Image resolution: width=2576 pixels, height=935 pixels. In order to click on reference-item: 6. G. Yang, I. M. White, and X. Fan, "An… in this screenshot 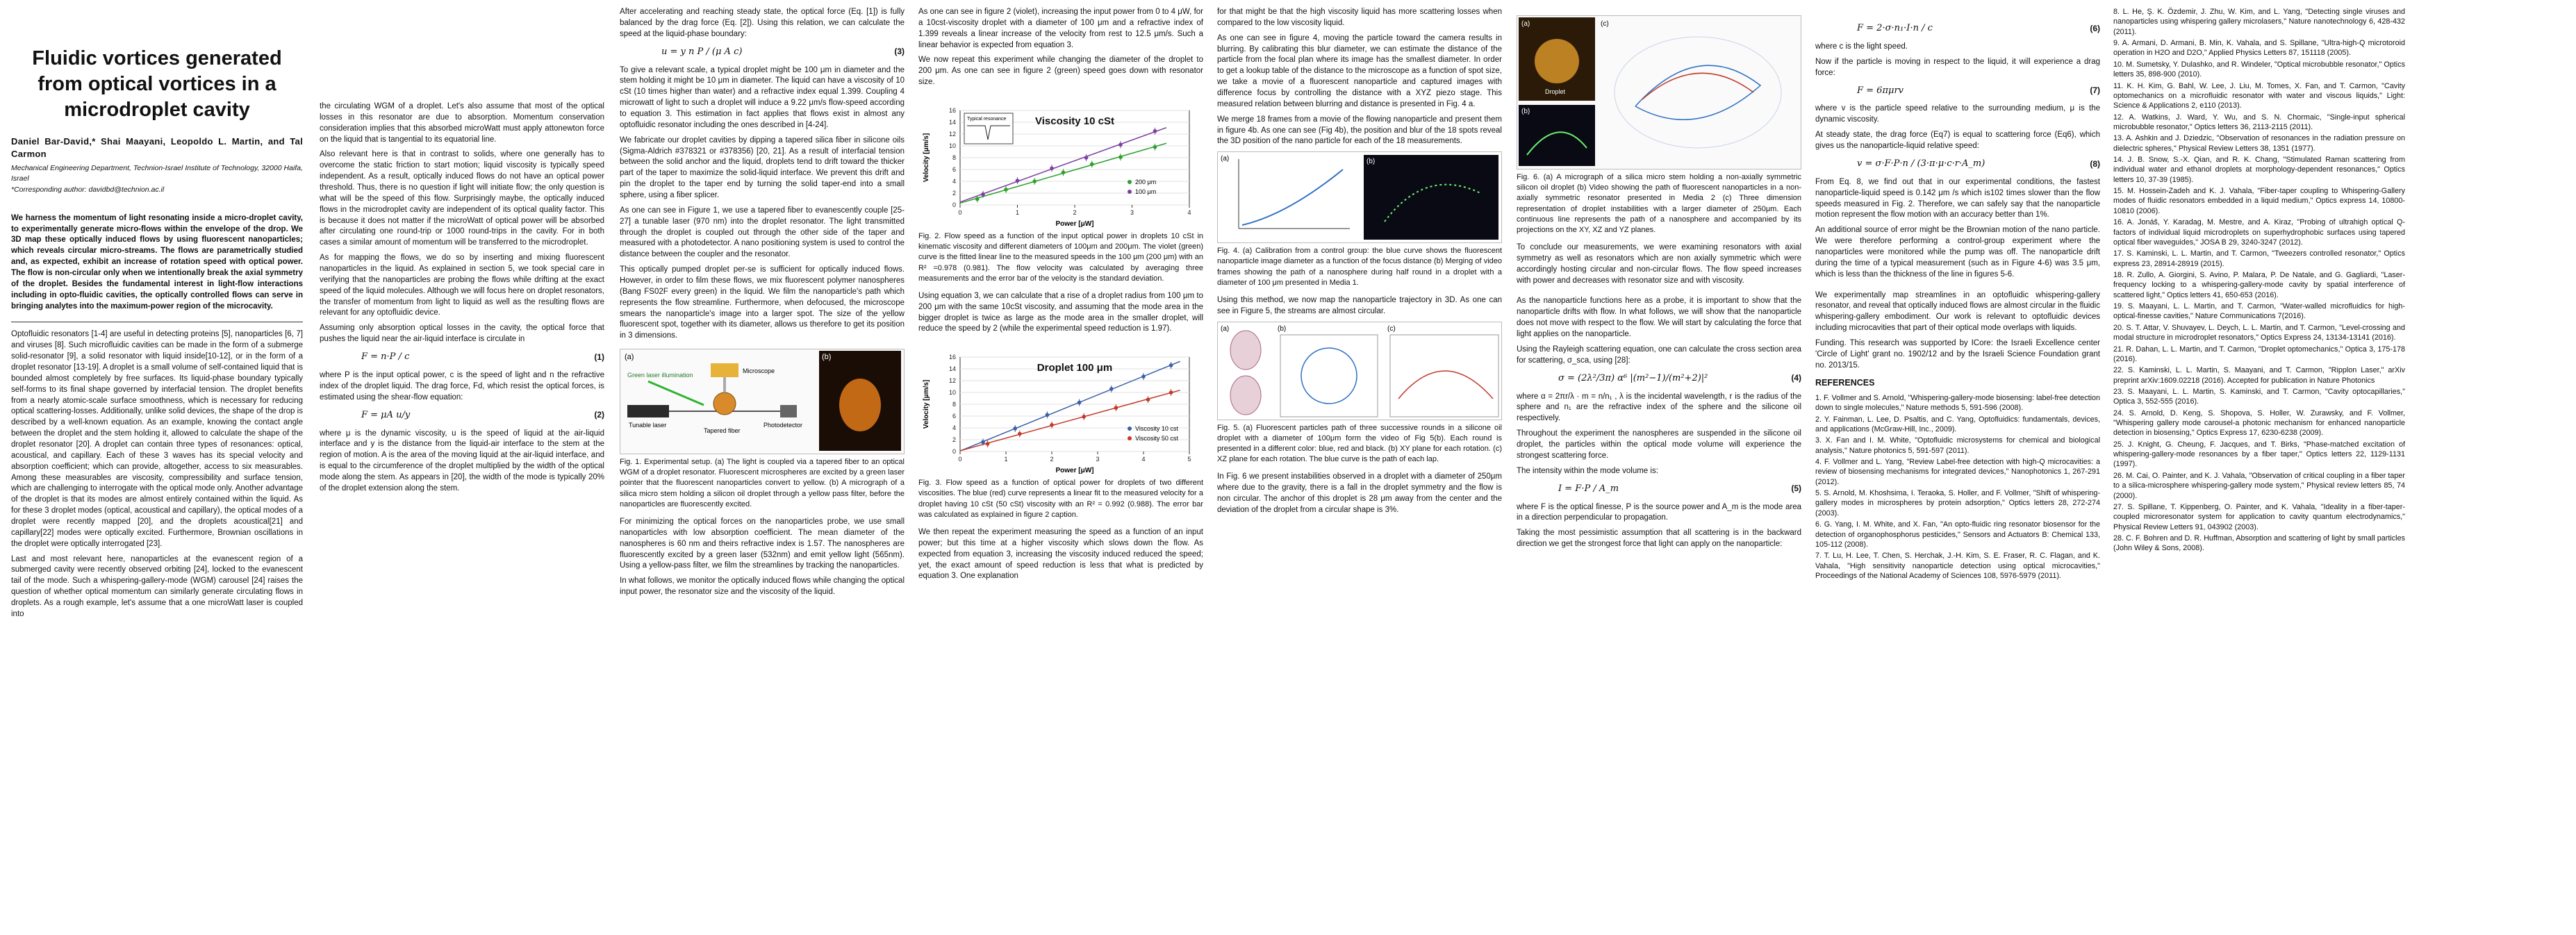, I will do `click(1958, 534)`.